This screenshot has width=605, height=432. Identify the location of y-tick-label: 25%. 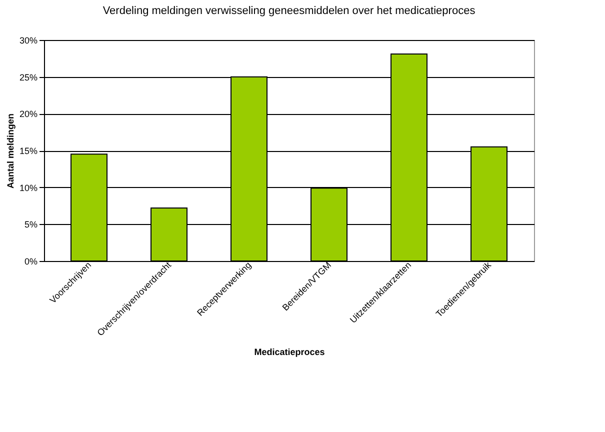
(28, 77).